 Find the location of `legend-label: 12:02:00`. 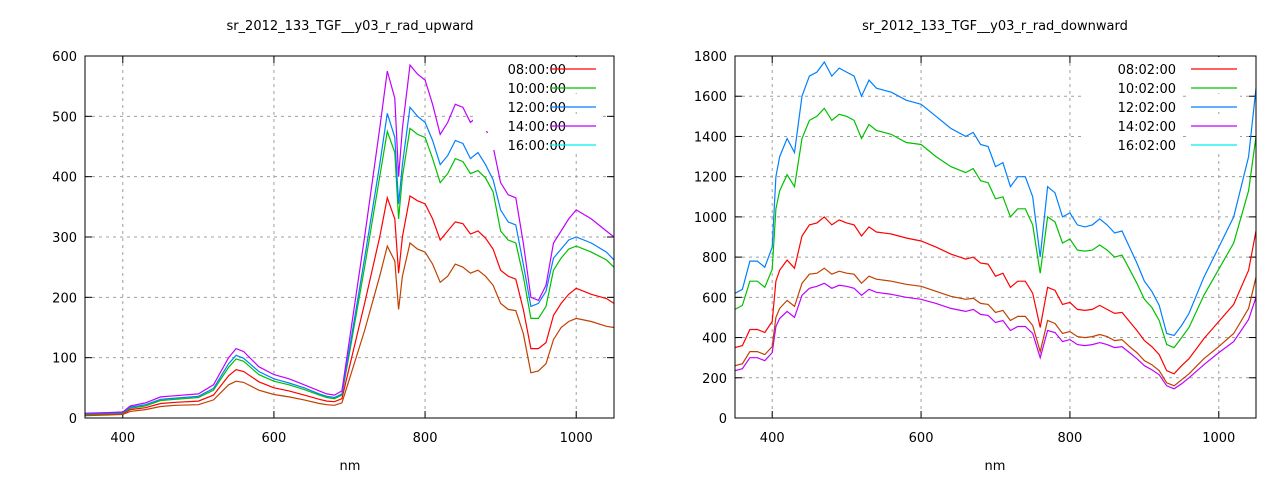

legend-label: 12:02:00 is located at coordinates (1147, 108).